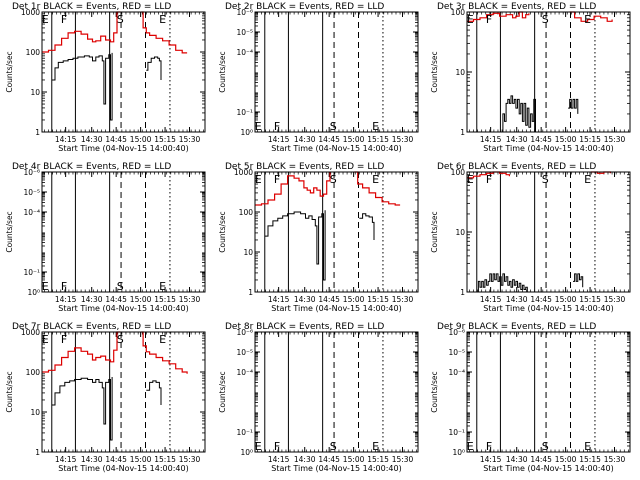 This screenshot has width=640, height=480. I want to click on panel-title: Det 7r BLACK = Events, RED = LLD, so click(91, 327).